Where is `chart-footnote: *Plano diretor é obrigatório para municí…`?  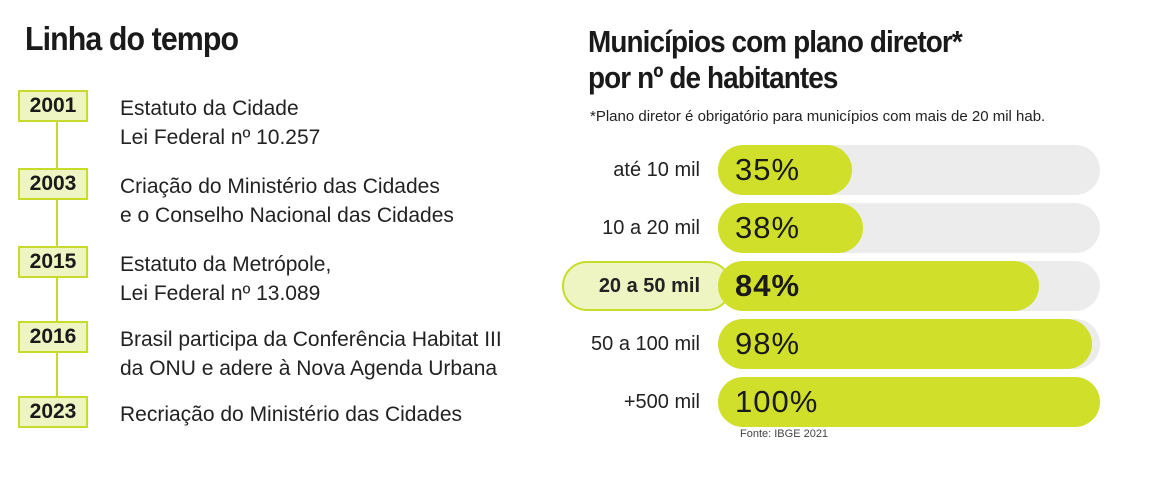 chart-footnote: *Plano diretor é obrigatório para municí… is located at coordinates (818, 116).